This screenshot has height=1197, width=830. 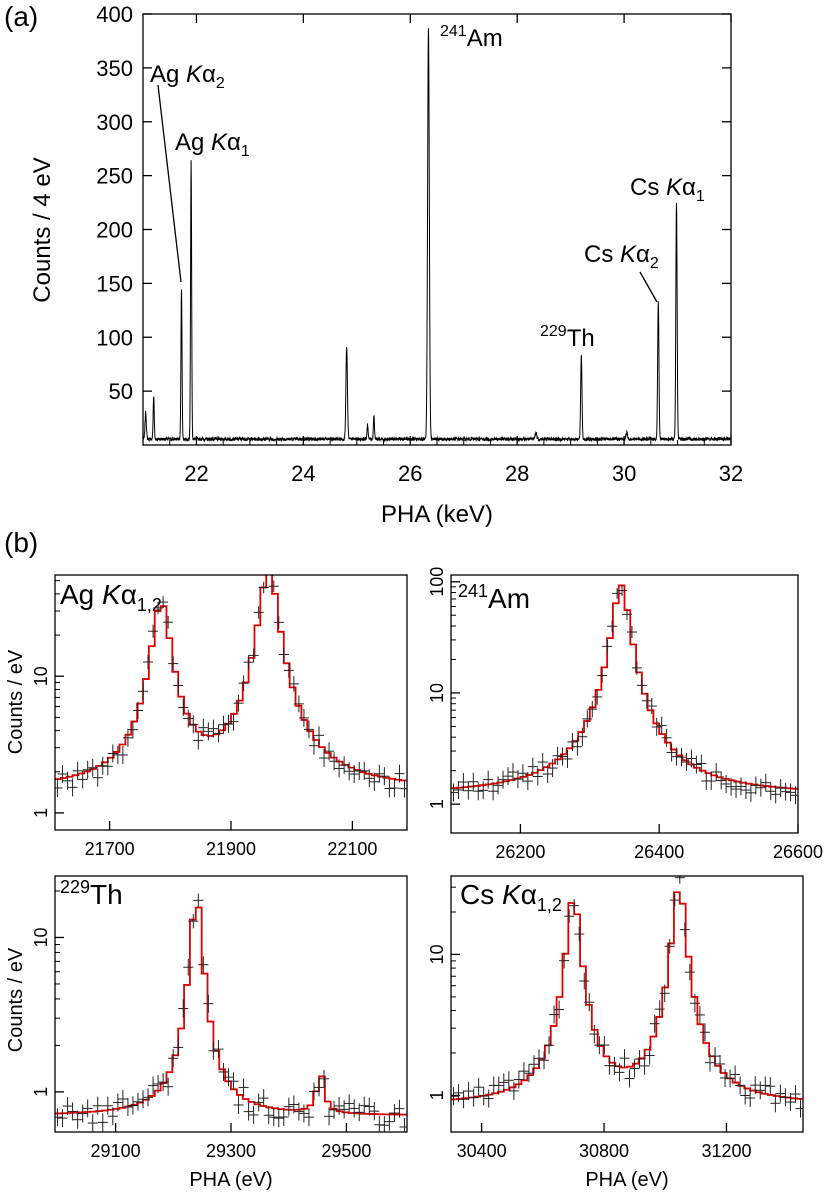 I want to click on y-axis-title-a: Counts / 4 eV, so click(x=42, y=229).